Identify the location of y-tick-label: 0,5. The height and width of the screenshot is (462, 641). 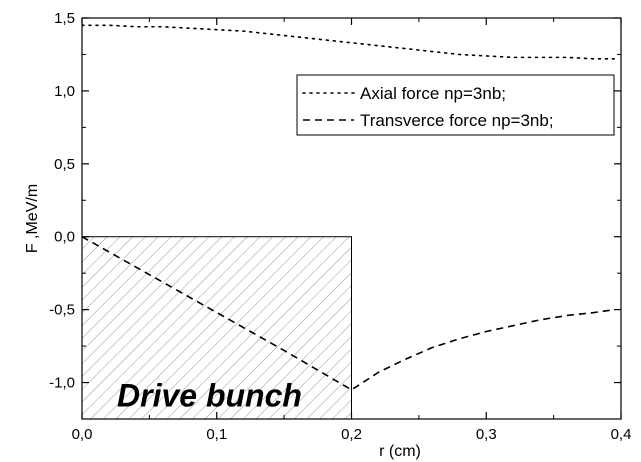
(64, 164).